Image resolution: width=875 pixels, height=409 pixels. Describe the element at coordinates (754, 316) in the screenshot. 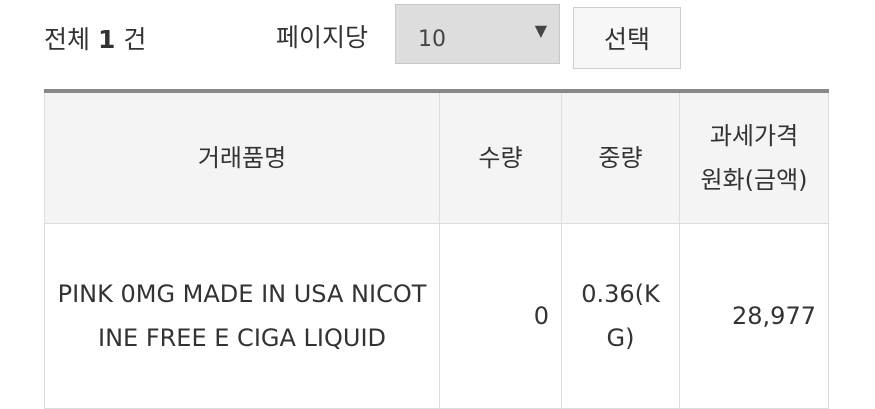

I see `cell-price: 28,977` at that location.